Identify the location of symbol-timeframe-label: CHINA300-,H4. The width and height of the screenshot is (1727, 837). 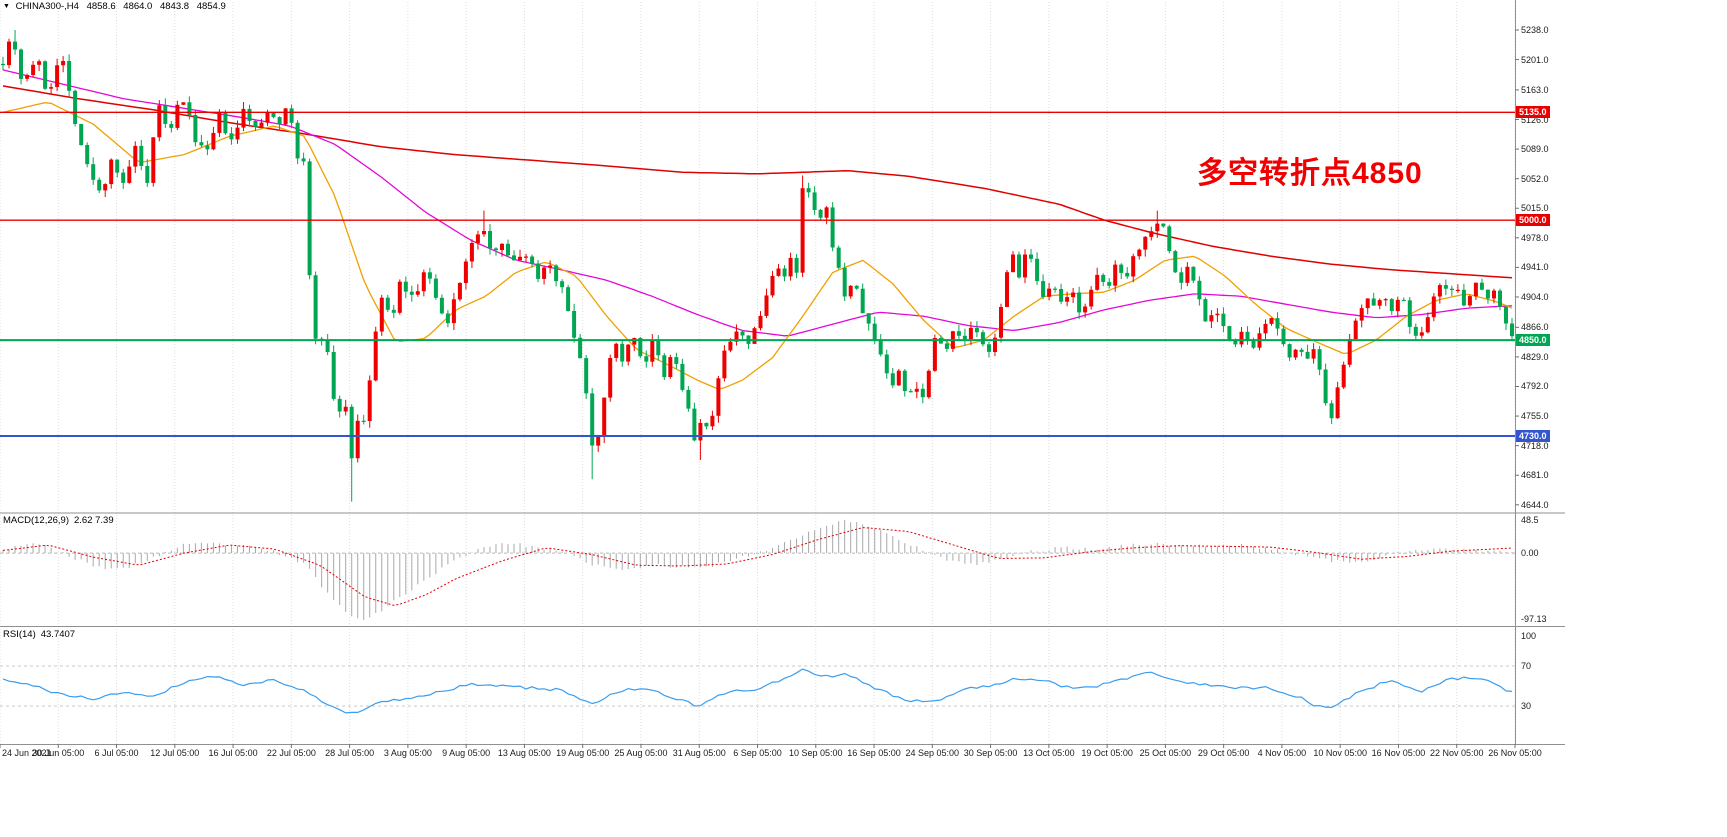
(47, 6).